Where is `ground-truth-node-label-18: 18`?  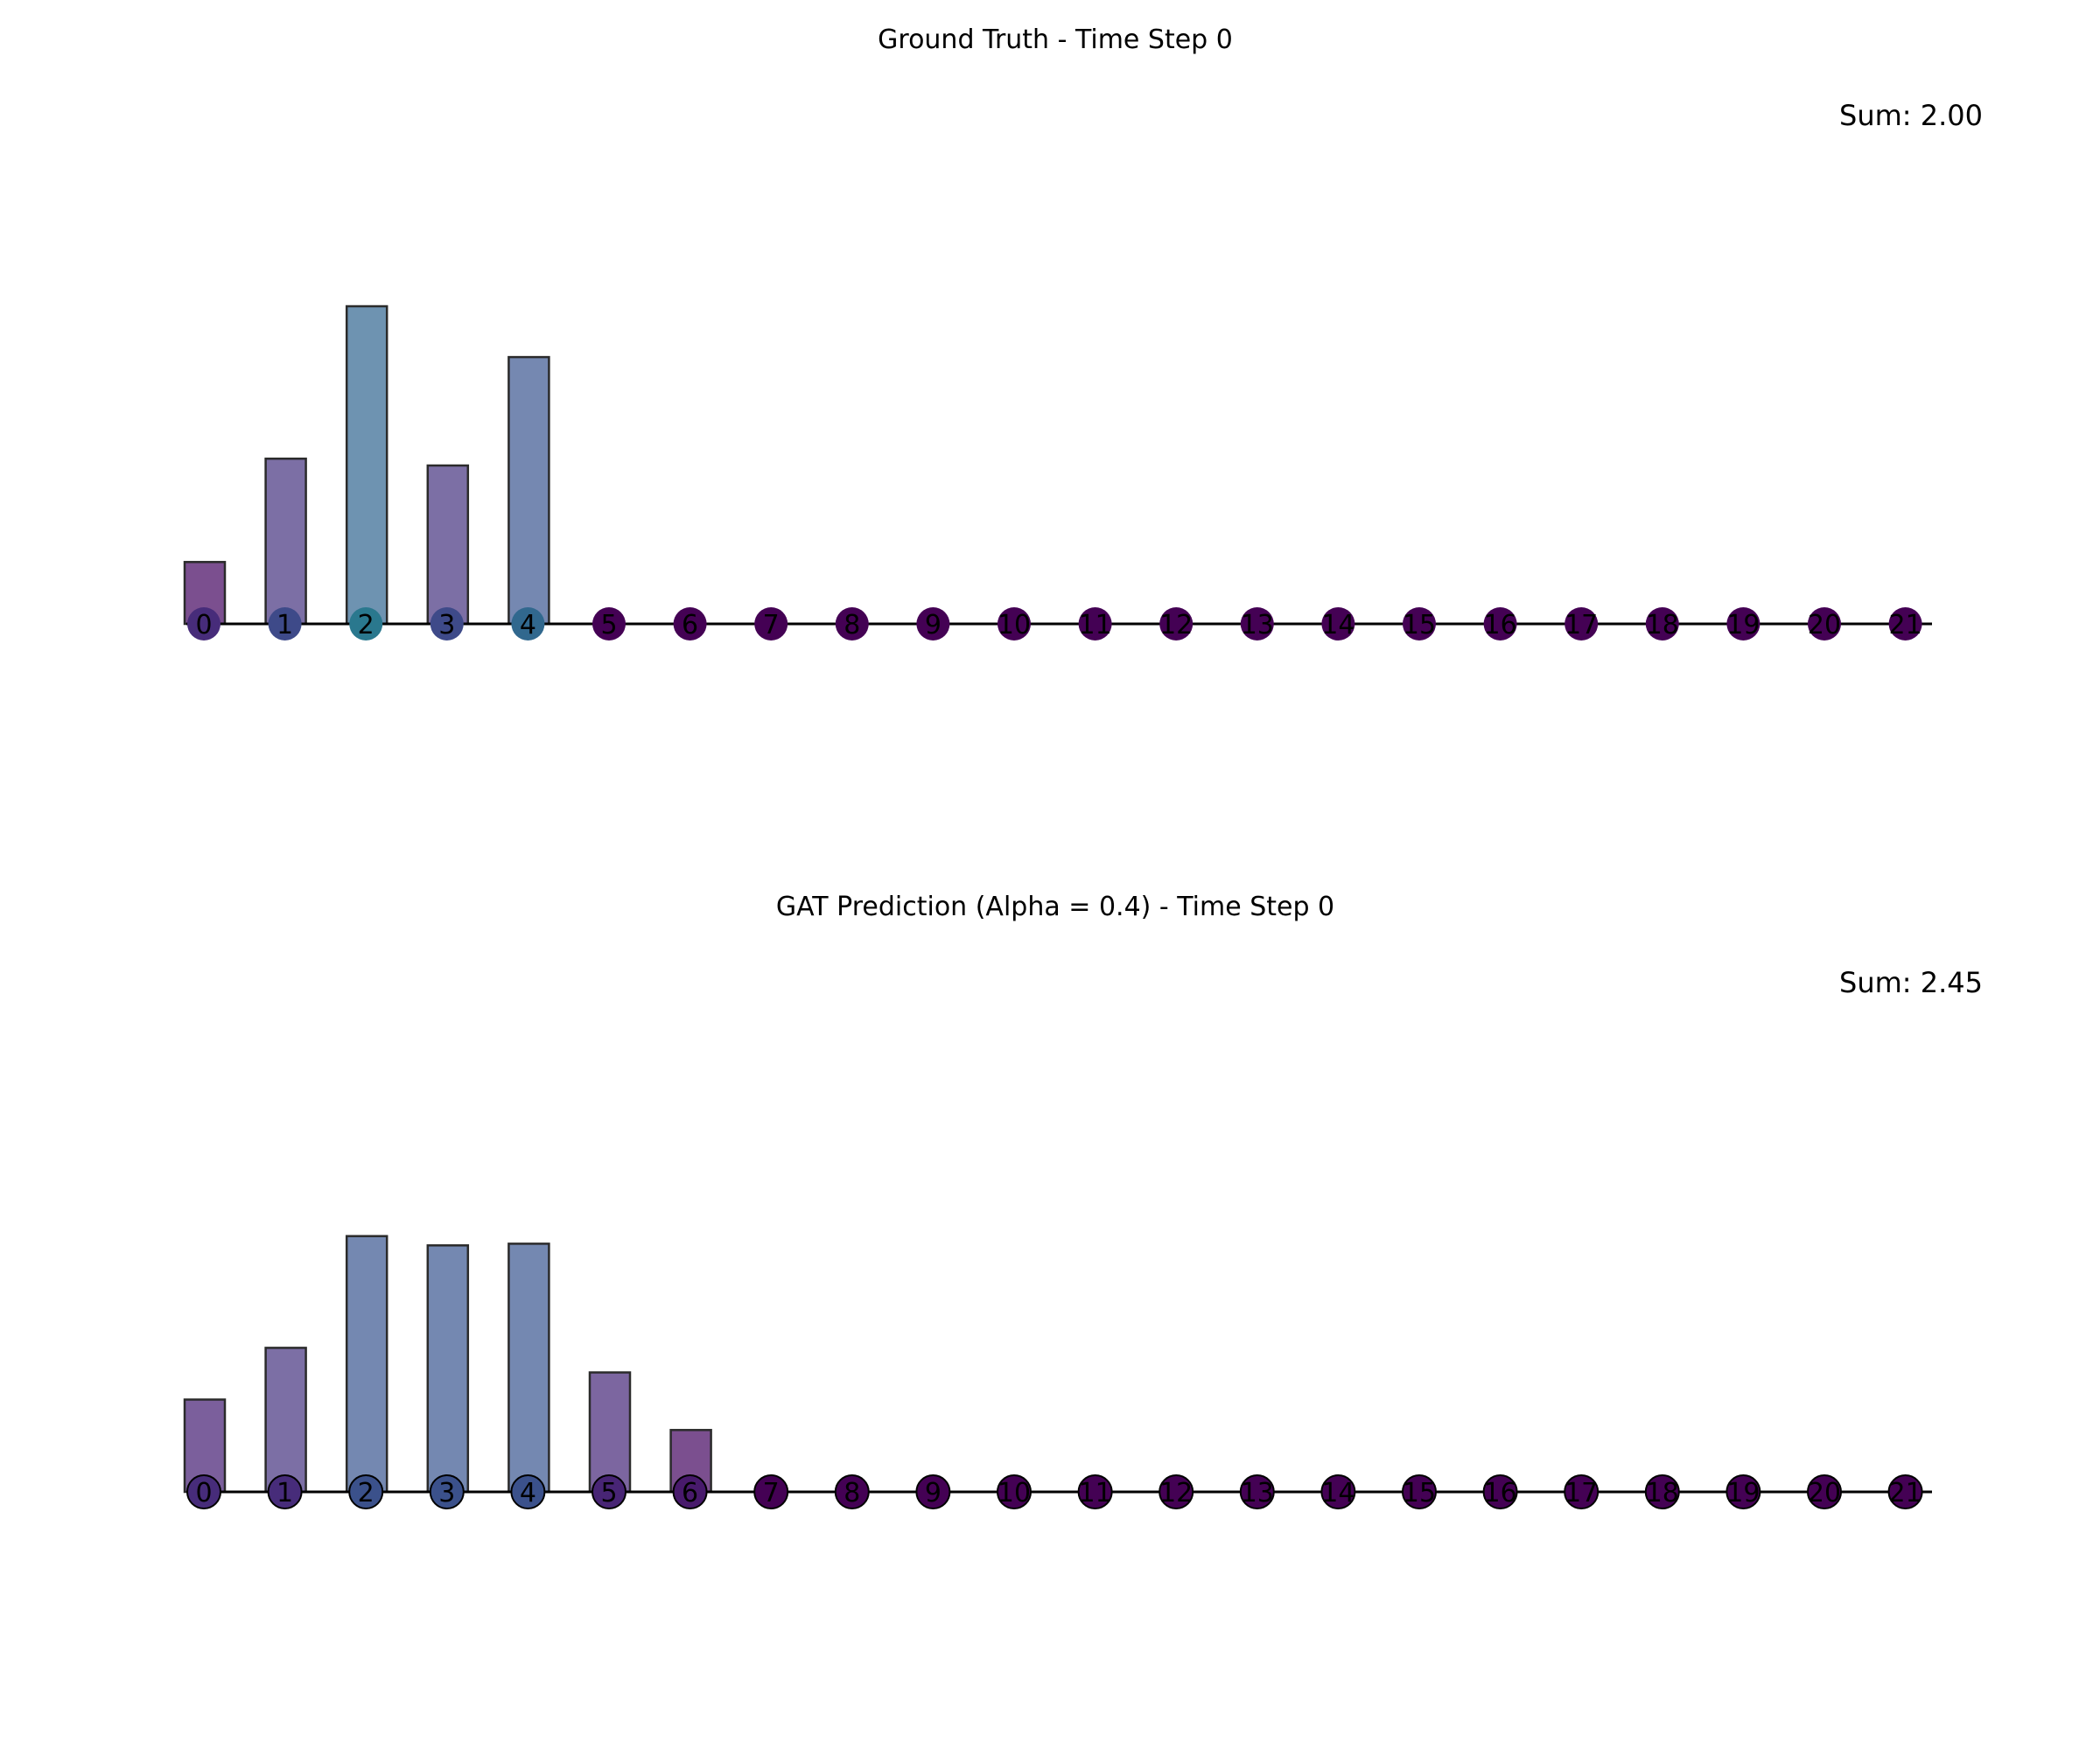 ground-truth-node-label-18: 18 is located at coordinates (1662, 625).